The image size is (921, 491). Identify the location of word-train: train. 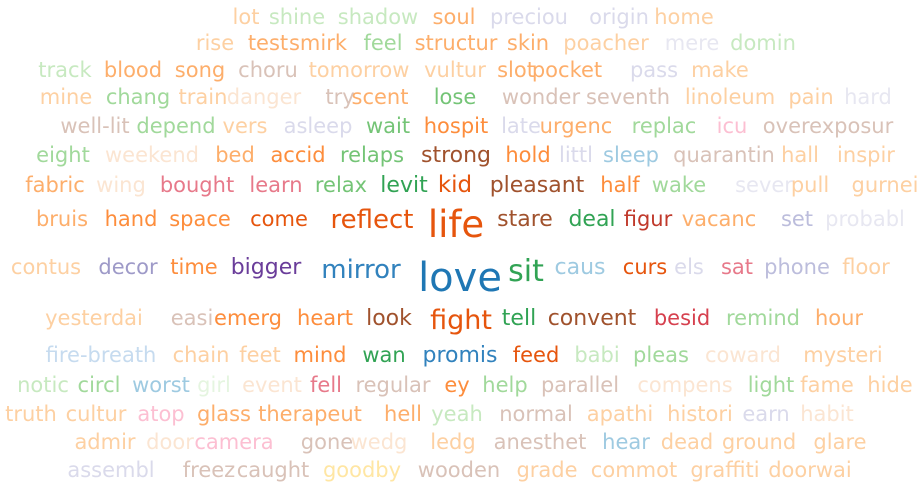
(203, 97).